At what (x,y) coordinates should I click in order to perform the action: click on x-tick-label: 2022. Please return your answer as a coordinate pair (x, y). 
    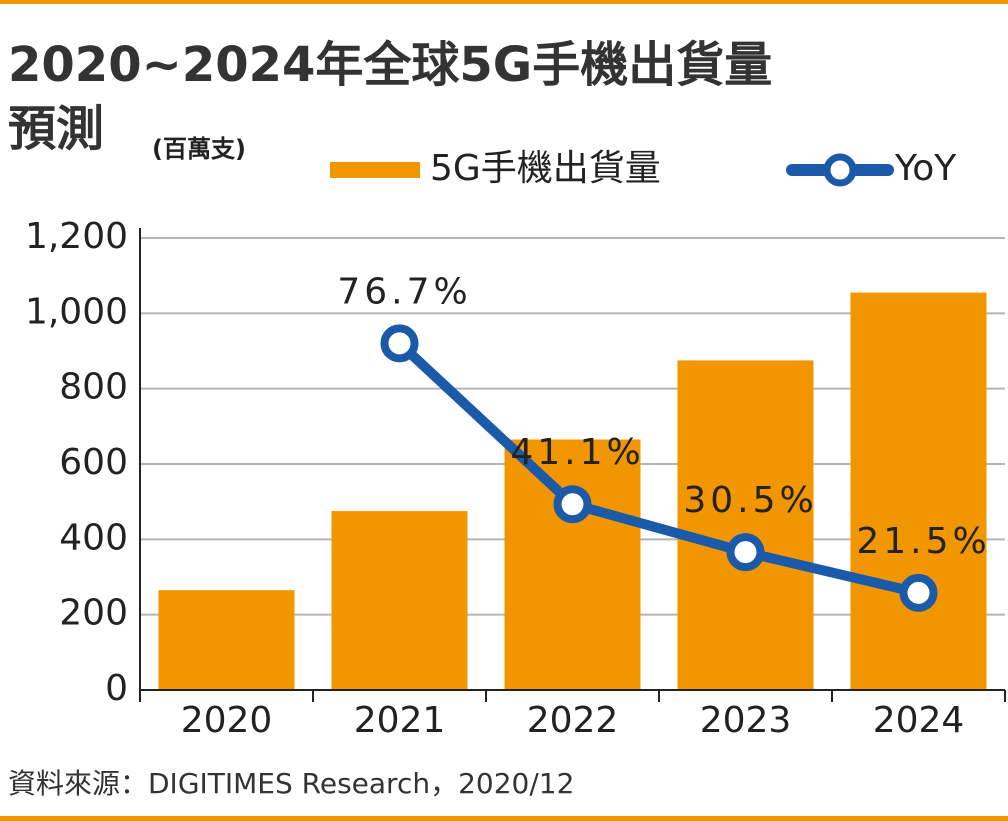
    Looking at the image, I should click on (573, 720).